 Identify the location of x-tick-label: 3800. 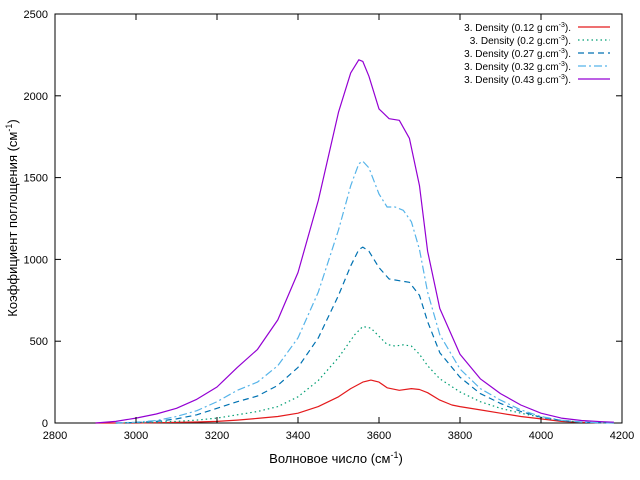
(460, 436).